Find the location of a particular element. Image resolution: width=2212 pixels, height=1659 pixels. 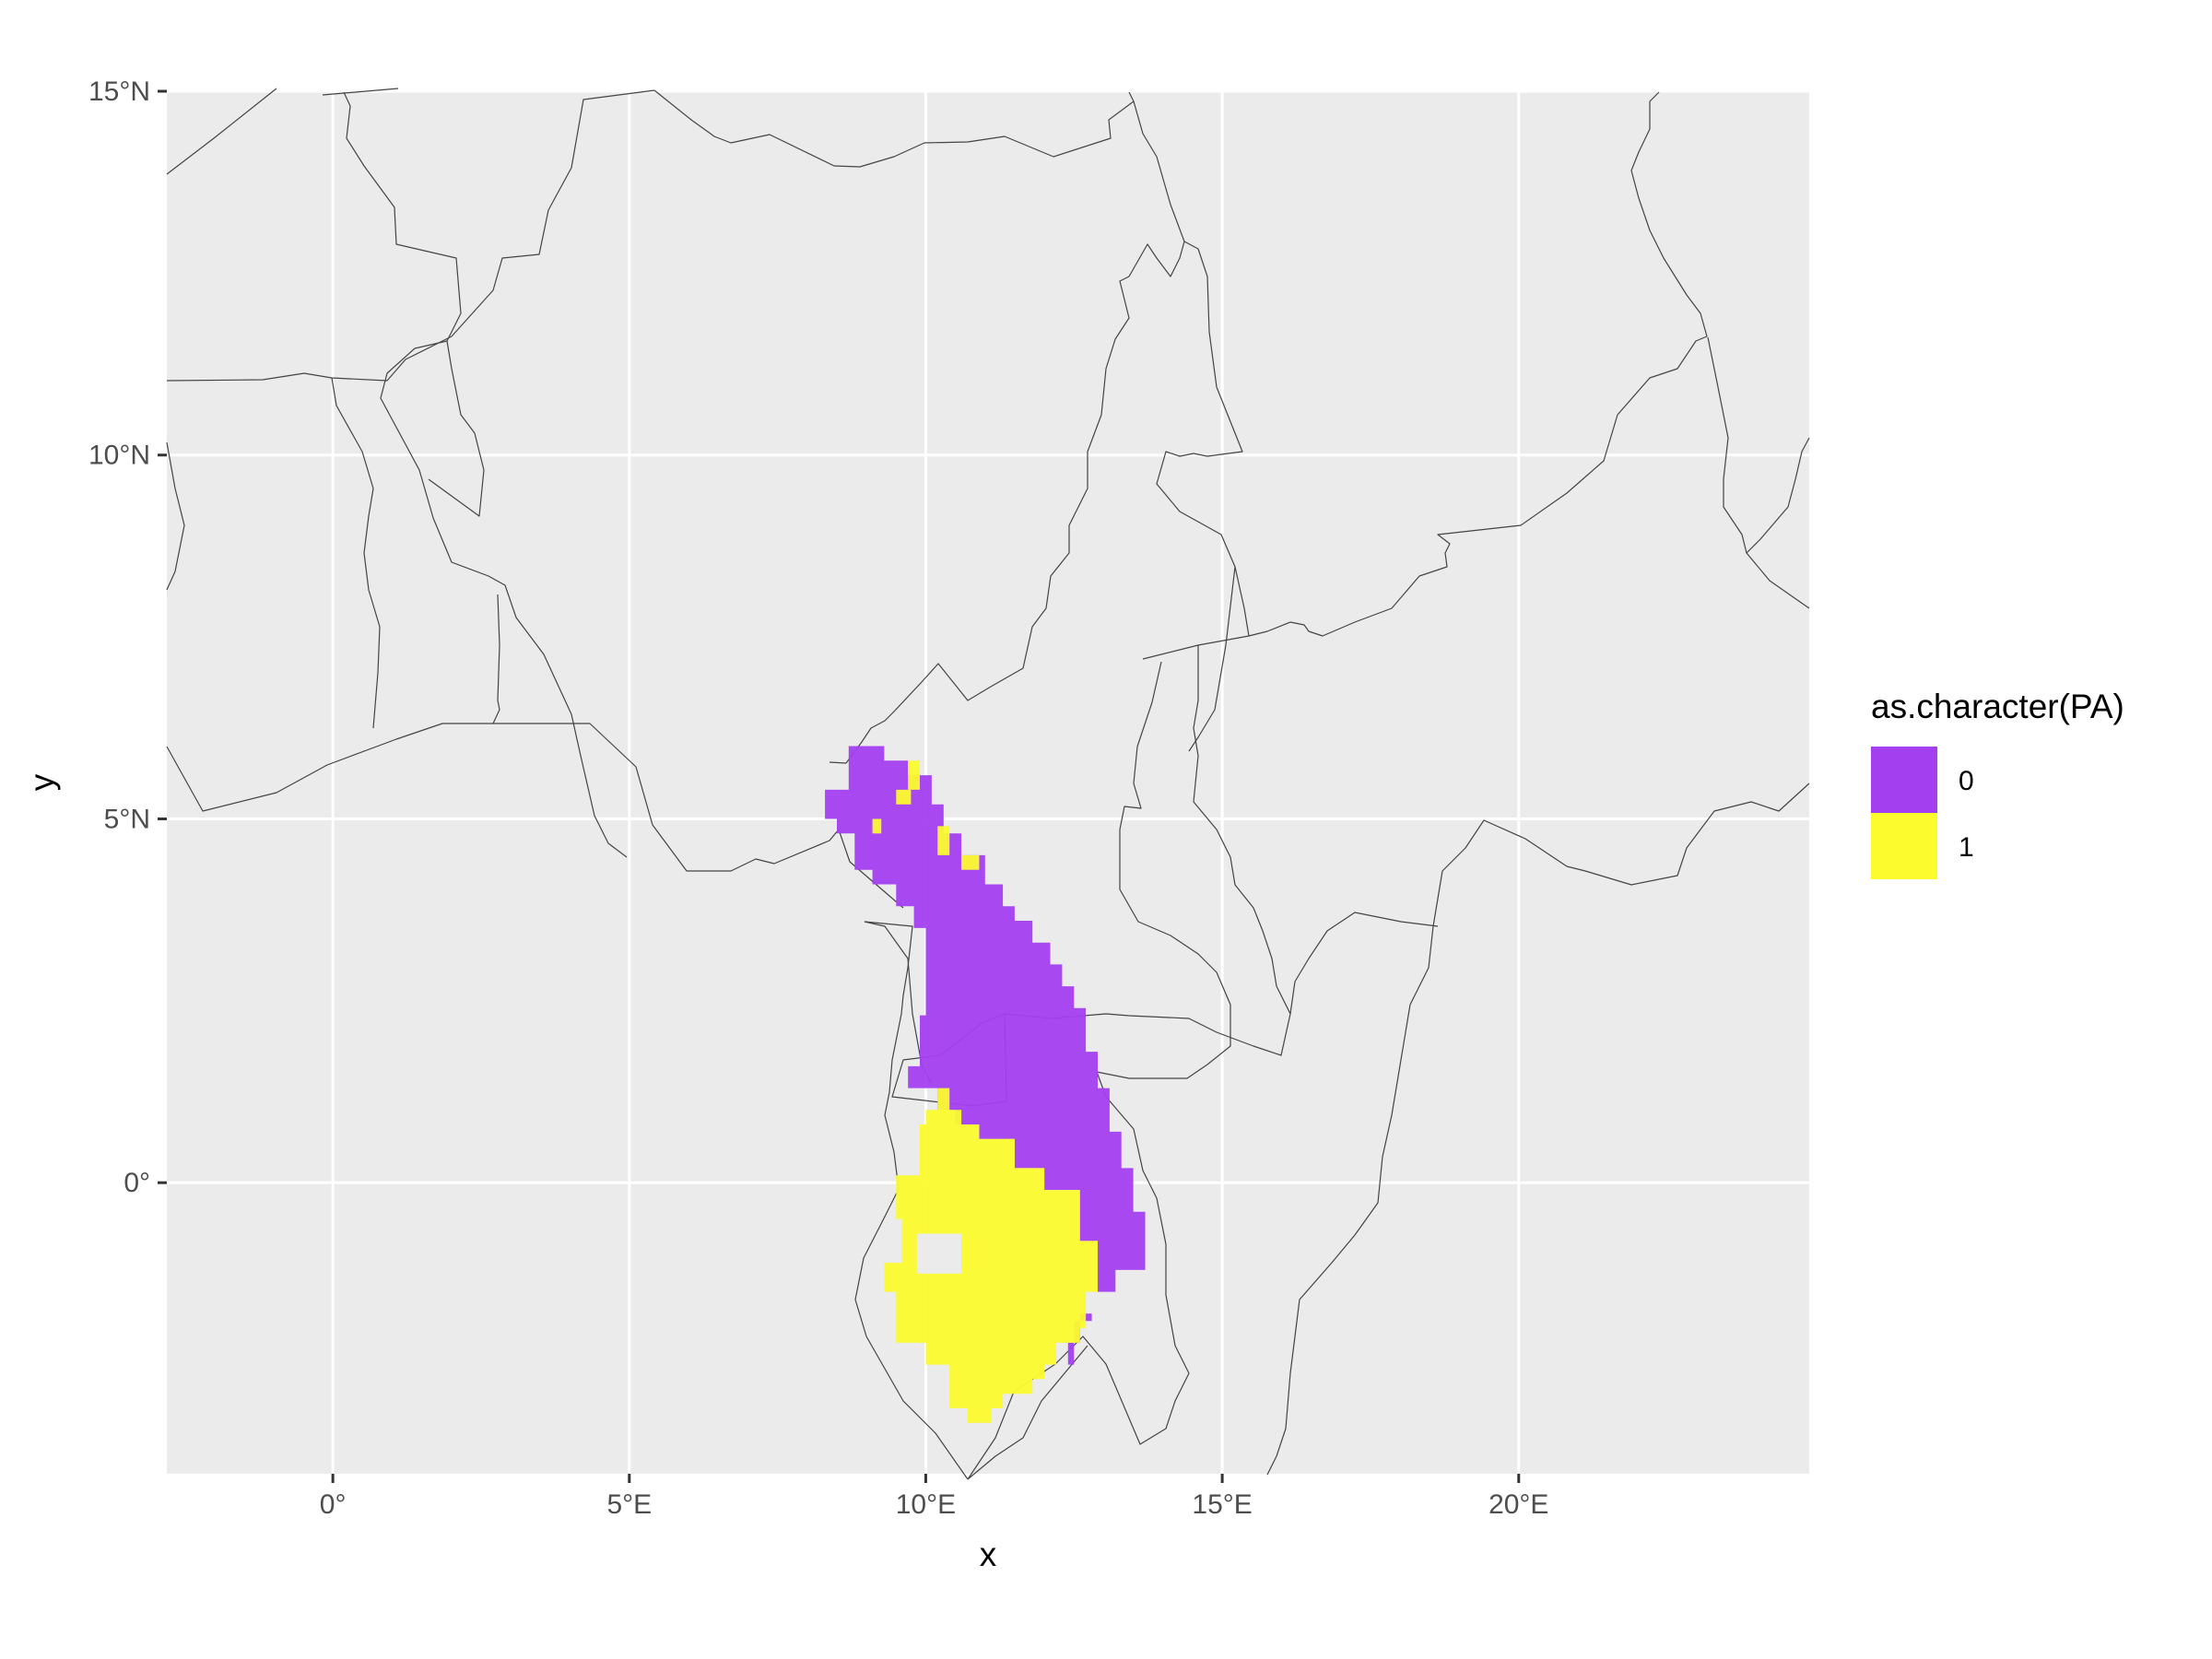

y-tick-label-0: 0° is located at coordinates (137, 1183).